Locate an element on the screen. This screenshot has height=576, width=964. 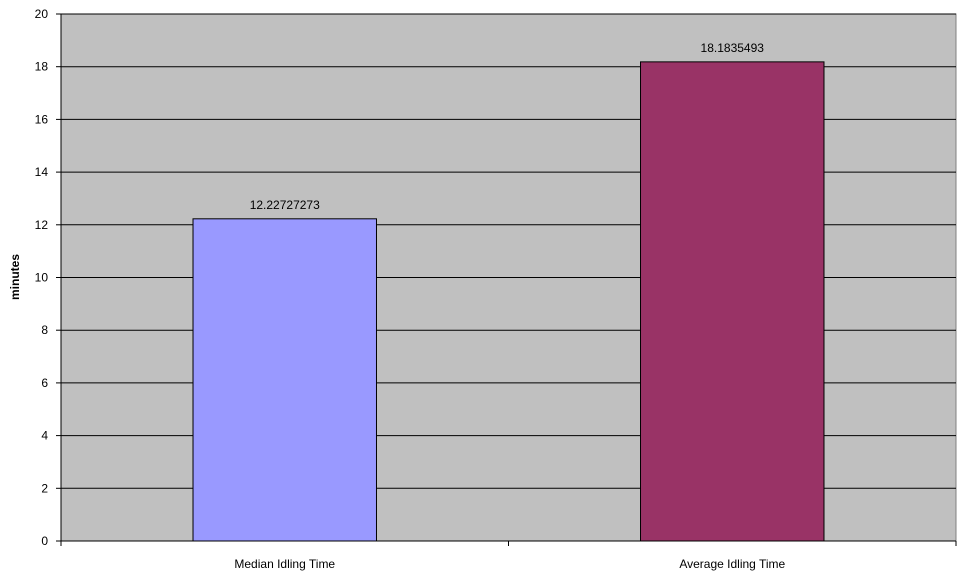
y-axis-title: minutes is located at coordinates (15, 277).